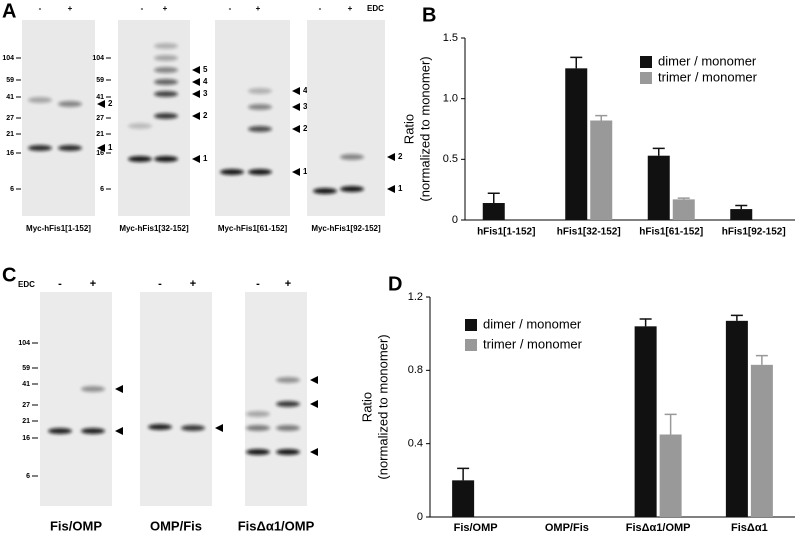 Image resolution: width=800 pixels, height=538 pixels. Describe the element at coordinates (533, 343) in the screenshot. I see `legend-label: trimer / monomer` at that location.